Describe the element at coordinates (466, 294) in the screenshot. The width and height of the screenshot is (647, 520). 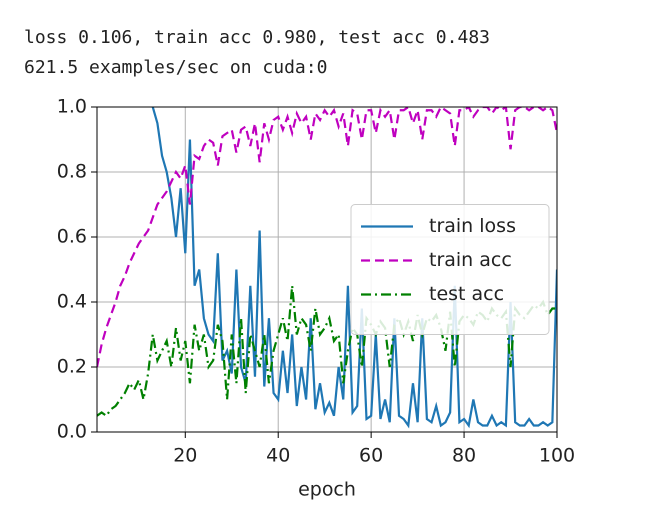
I see `legend-label: test acc` at that location.